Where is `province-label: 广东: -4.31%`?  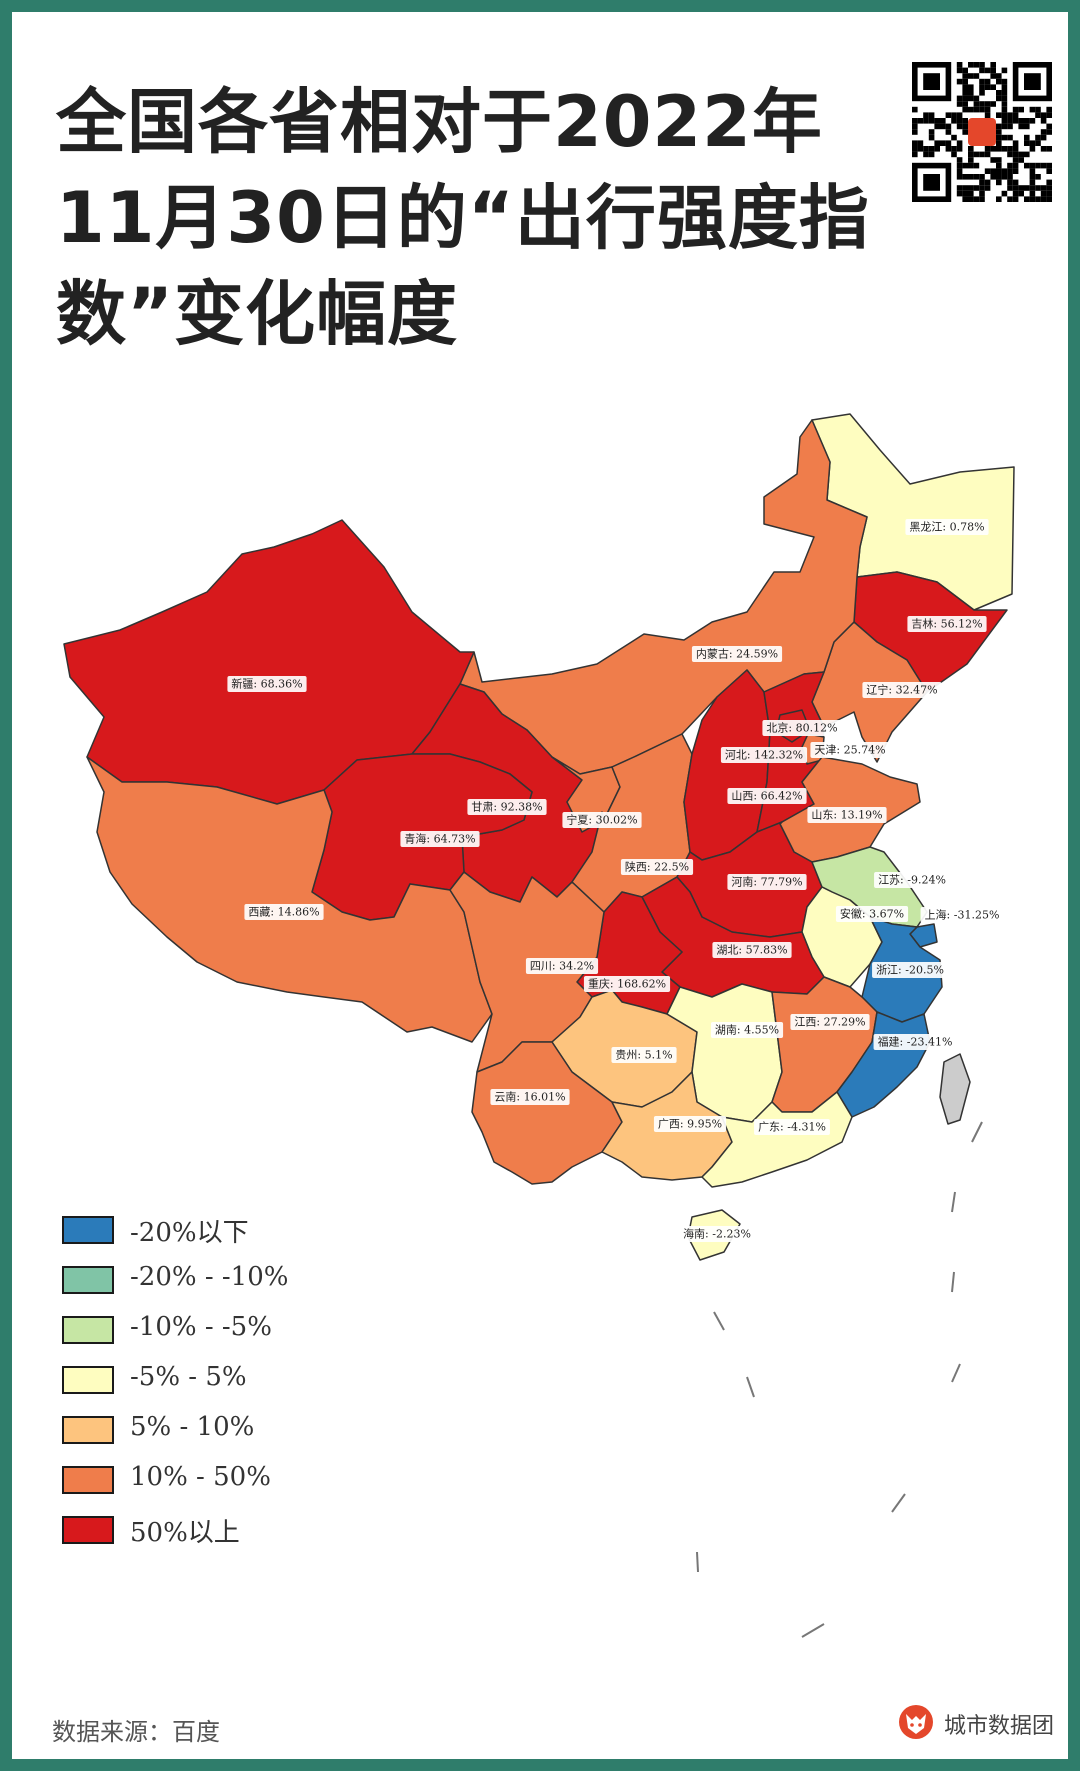 province-label: 广东: -4.31% is located at coordinates (792, 1127).